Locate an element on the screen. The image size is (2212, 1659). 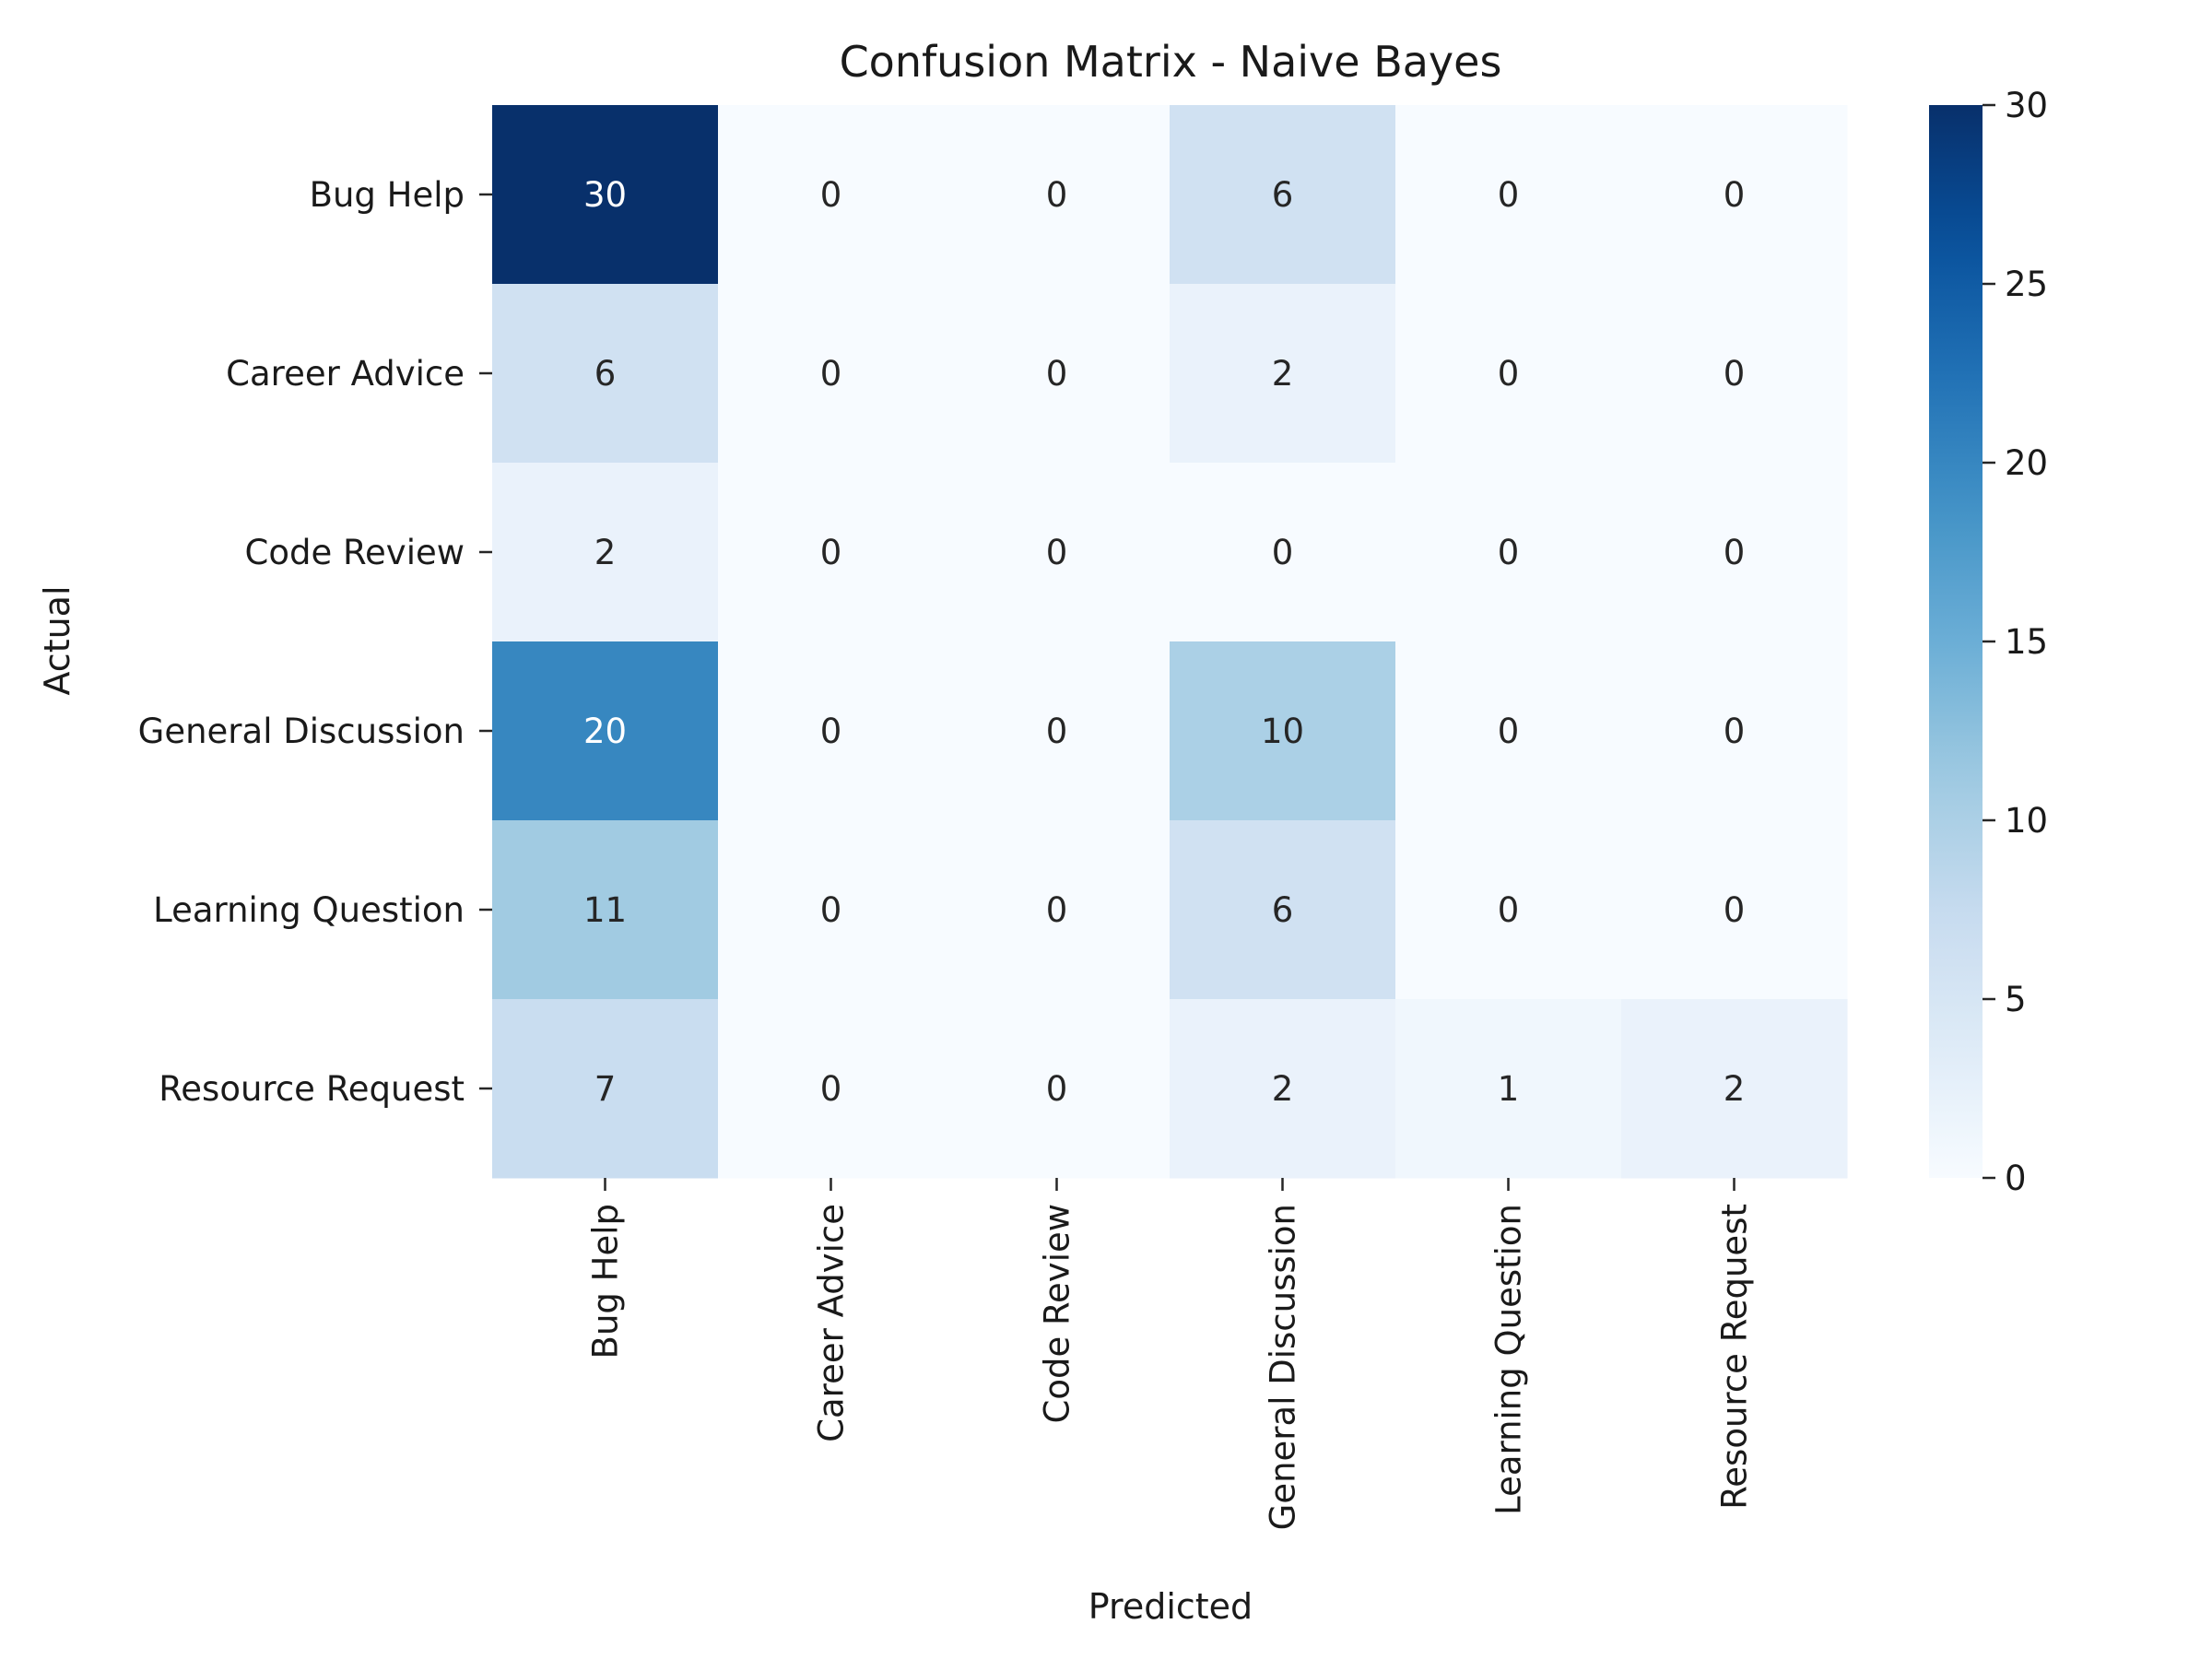
cell-value-r0-c0: 30 is located at coordinates (605, 195).